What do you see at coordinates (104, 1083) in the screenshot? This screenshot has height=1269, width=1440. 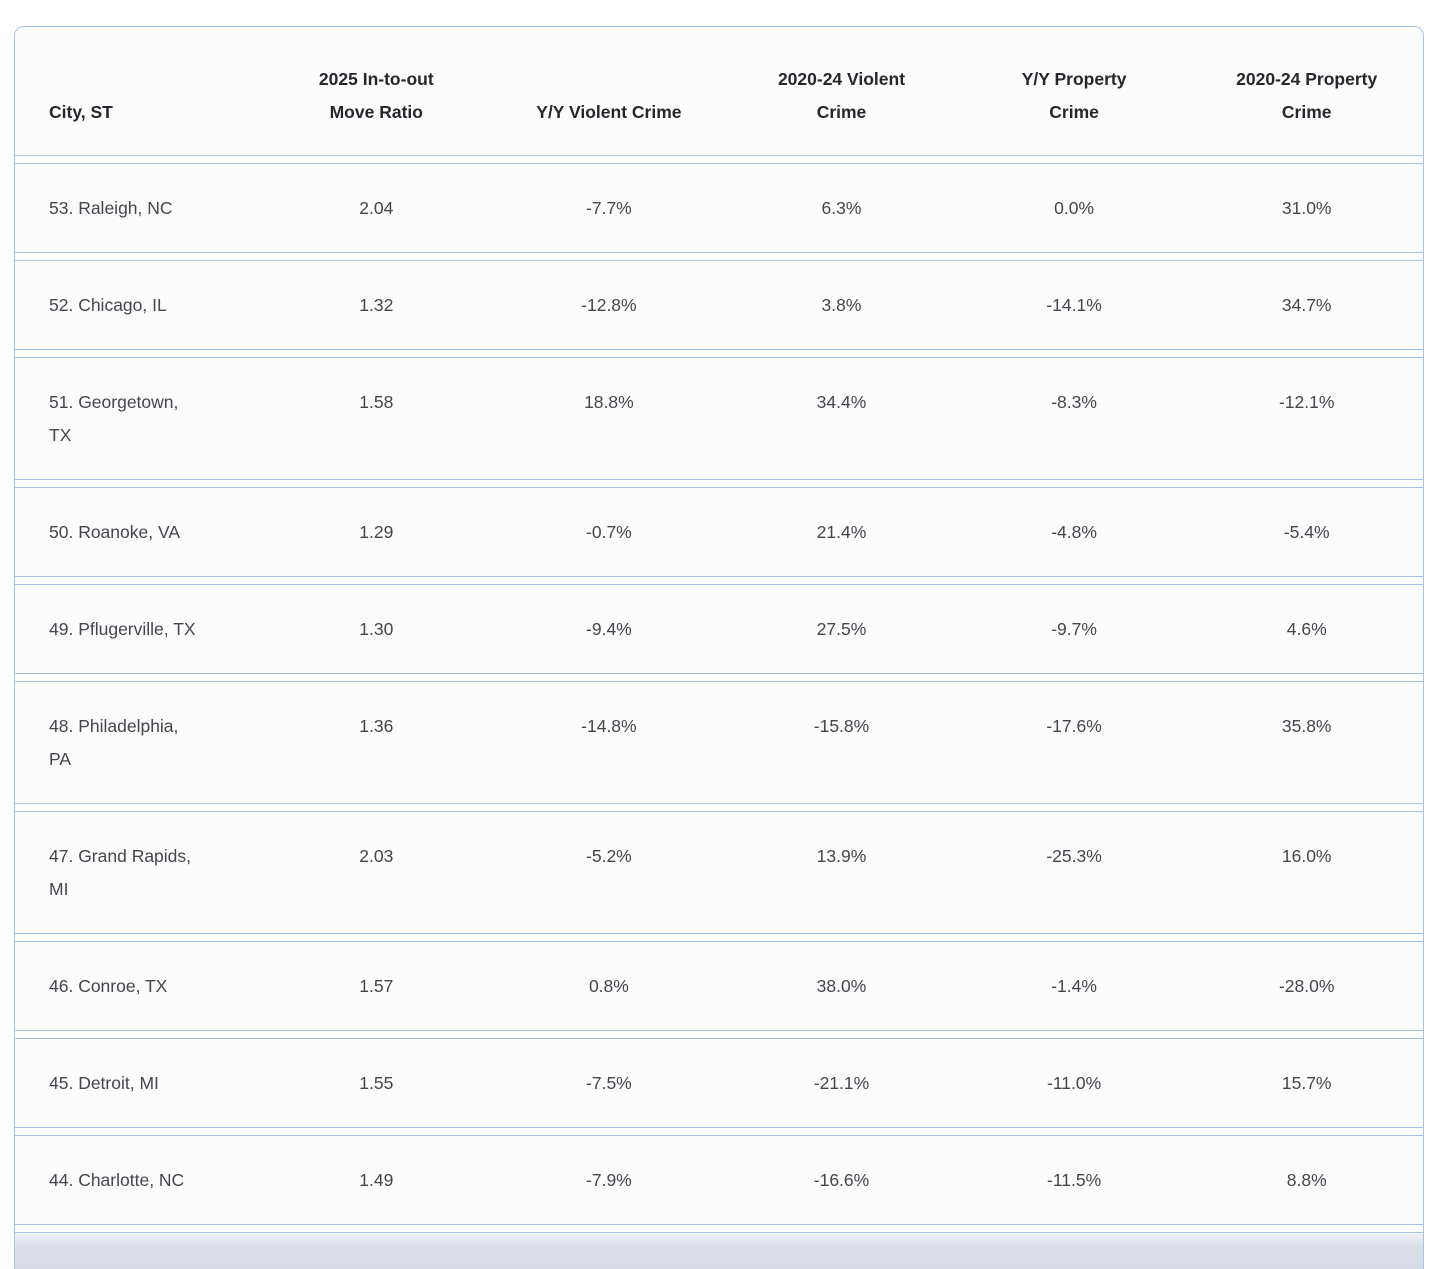 I see `cell-city: 45. Detroit, MI` at bounding box center [104, 1083].